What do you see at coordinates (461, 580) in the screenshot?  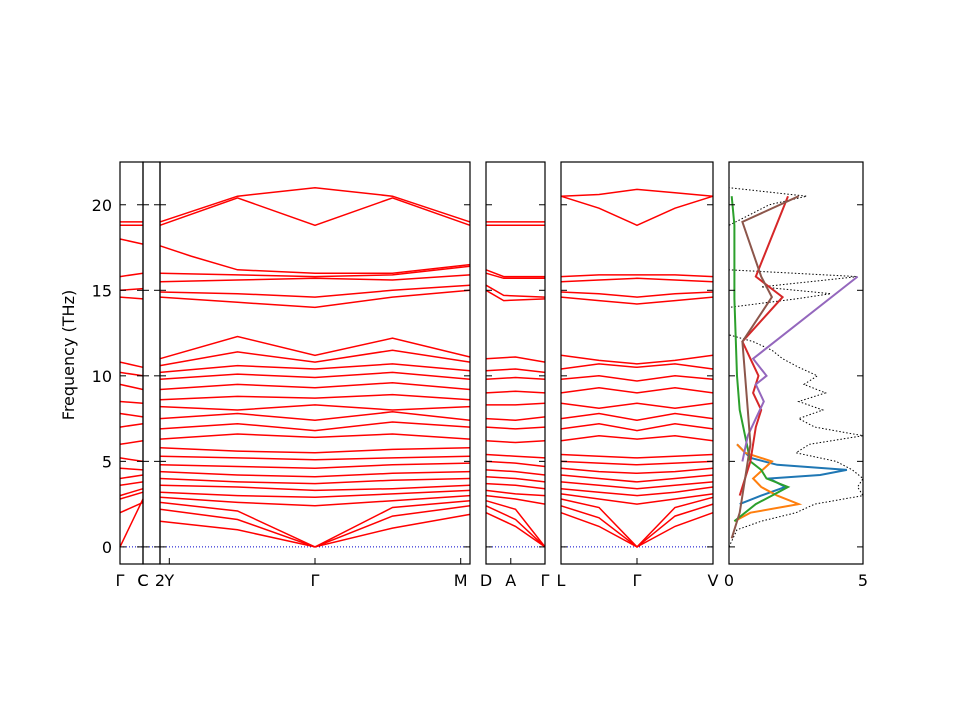 I see `high-symmetry-label: M` at bounding box center [461, 580].